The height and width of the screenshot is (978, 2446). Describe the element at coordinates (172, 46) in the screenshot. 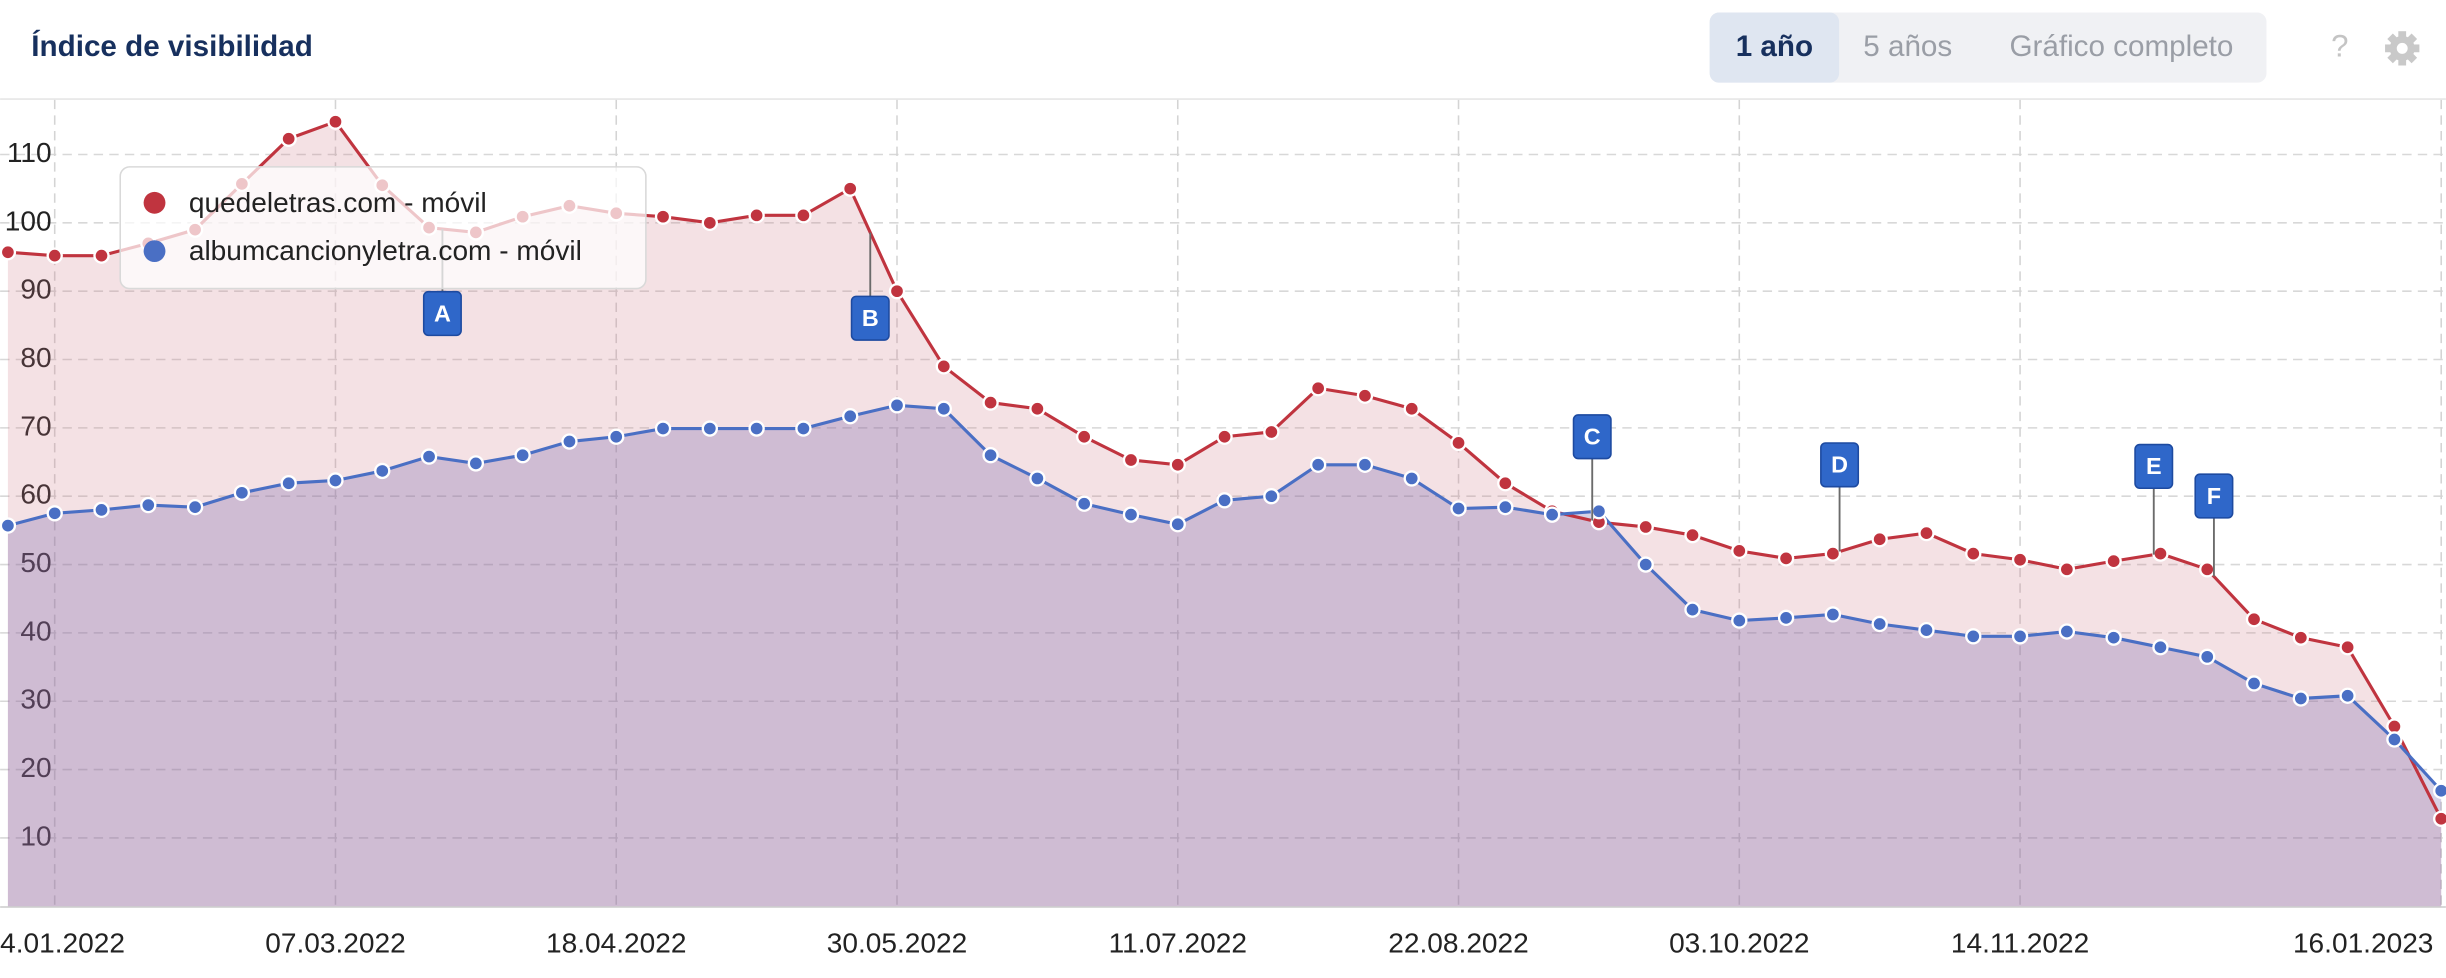

I see `chart-title: Índice de visibilidad` at that location.